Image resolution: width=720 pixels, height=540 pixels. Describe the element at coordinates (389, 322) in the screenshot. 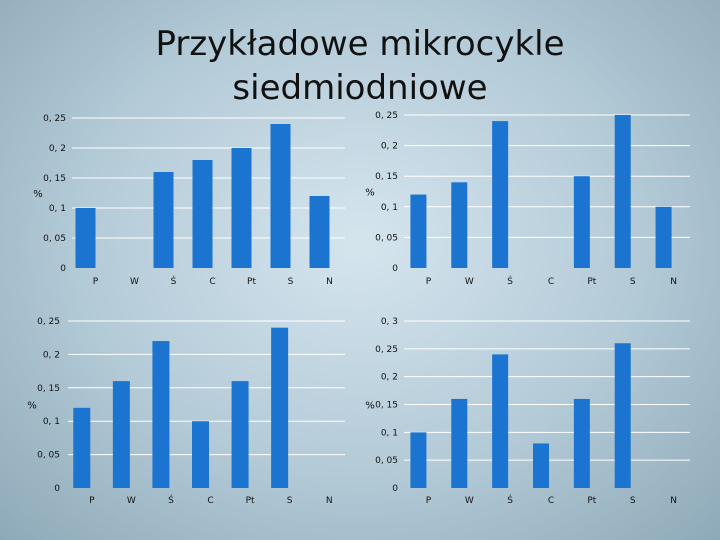

I see `y-tick-label: 0, 3` at that location.